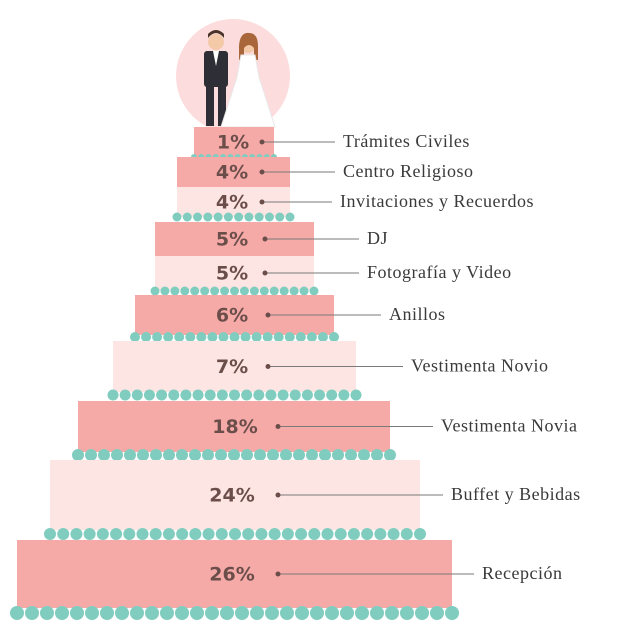 The image size is (628, 632). I want to click on category-label: Anillos, so click(417, 314).